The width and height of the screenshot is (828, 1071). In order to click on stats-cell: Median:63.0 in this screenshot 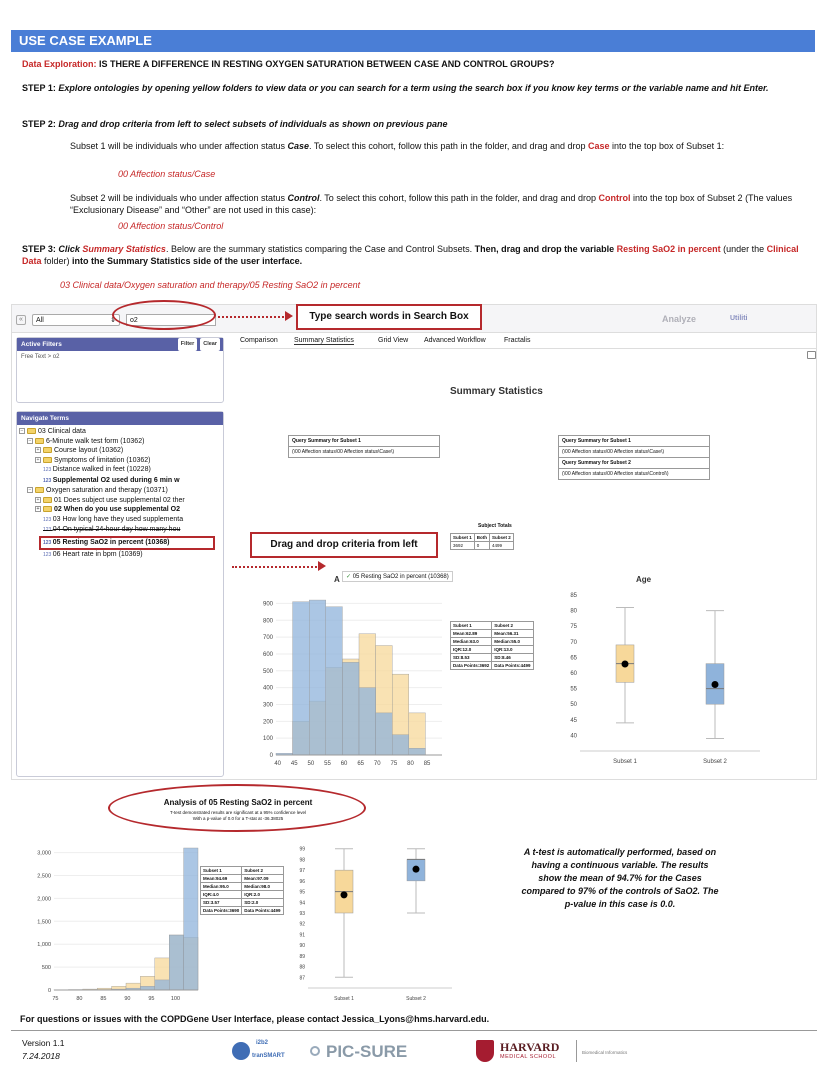, I will do `click(471, 641)`.